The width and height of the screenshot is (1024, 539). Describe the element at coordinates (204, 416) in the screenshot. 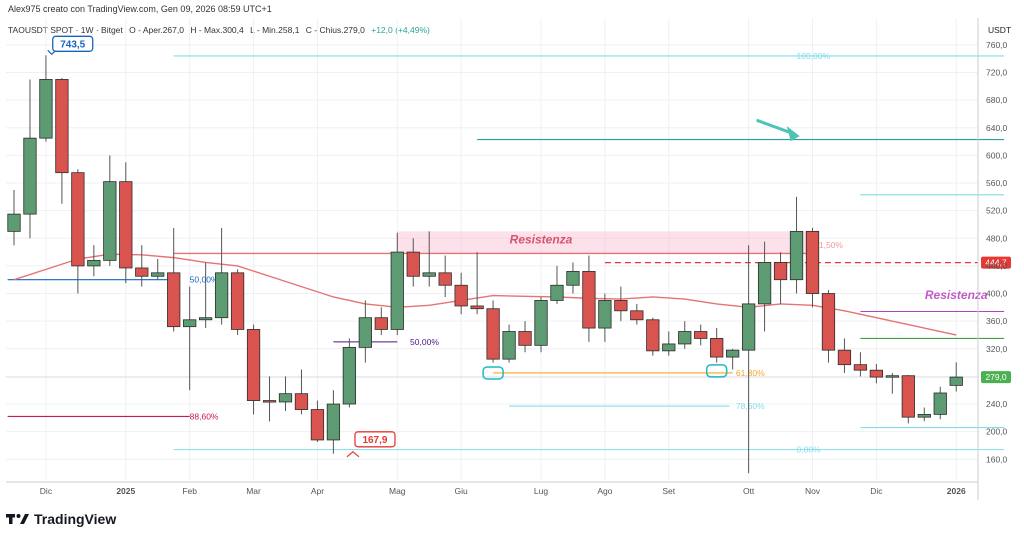

I see `level-label: 88,60%` at that location.